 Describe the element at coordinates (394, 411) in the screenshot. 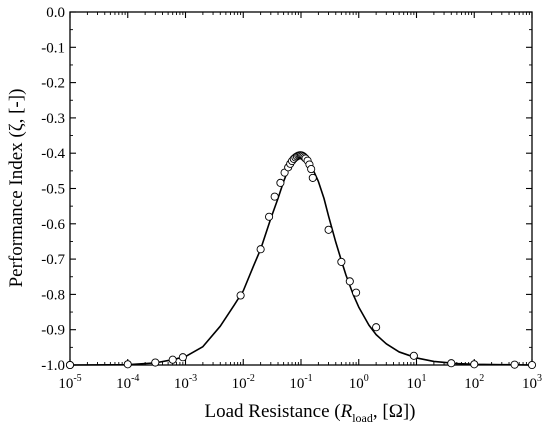

I see `x-axis-title-suffix: , [Ω])` at that location.